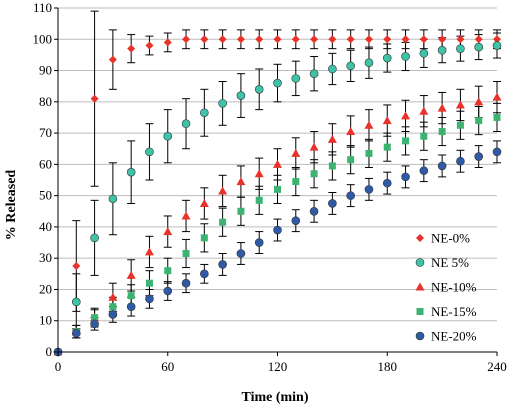 The height and width of the screenshot is (408, 508). I want to click on y-tick-label: 110, so click(42, 7).